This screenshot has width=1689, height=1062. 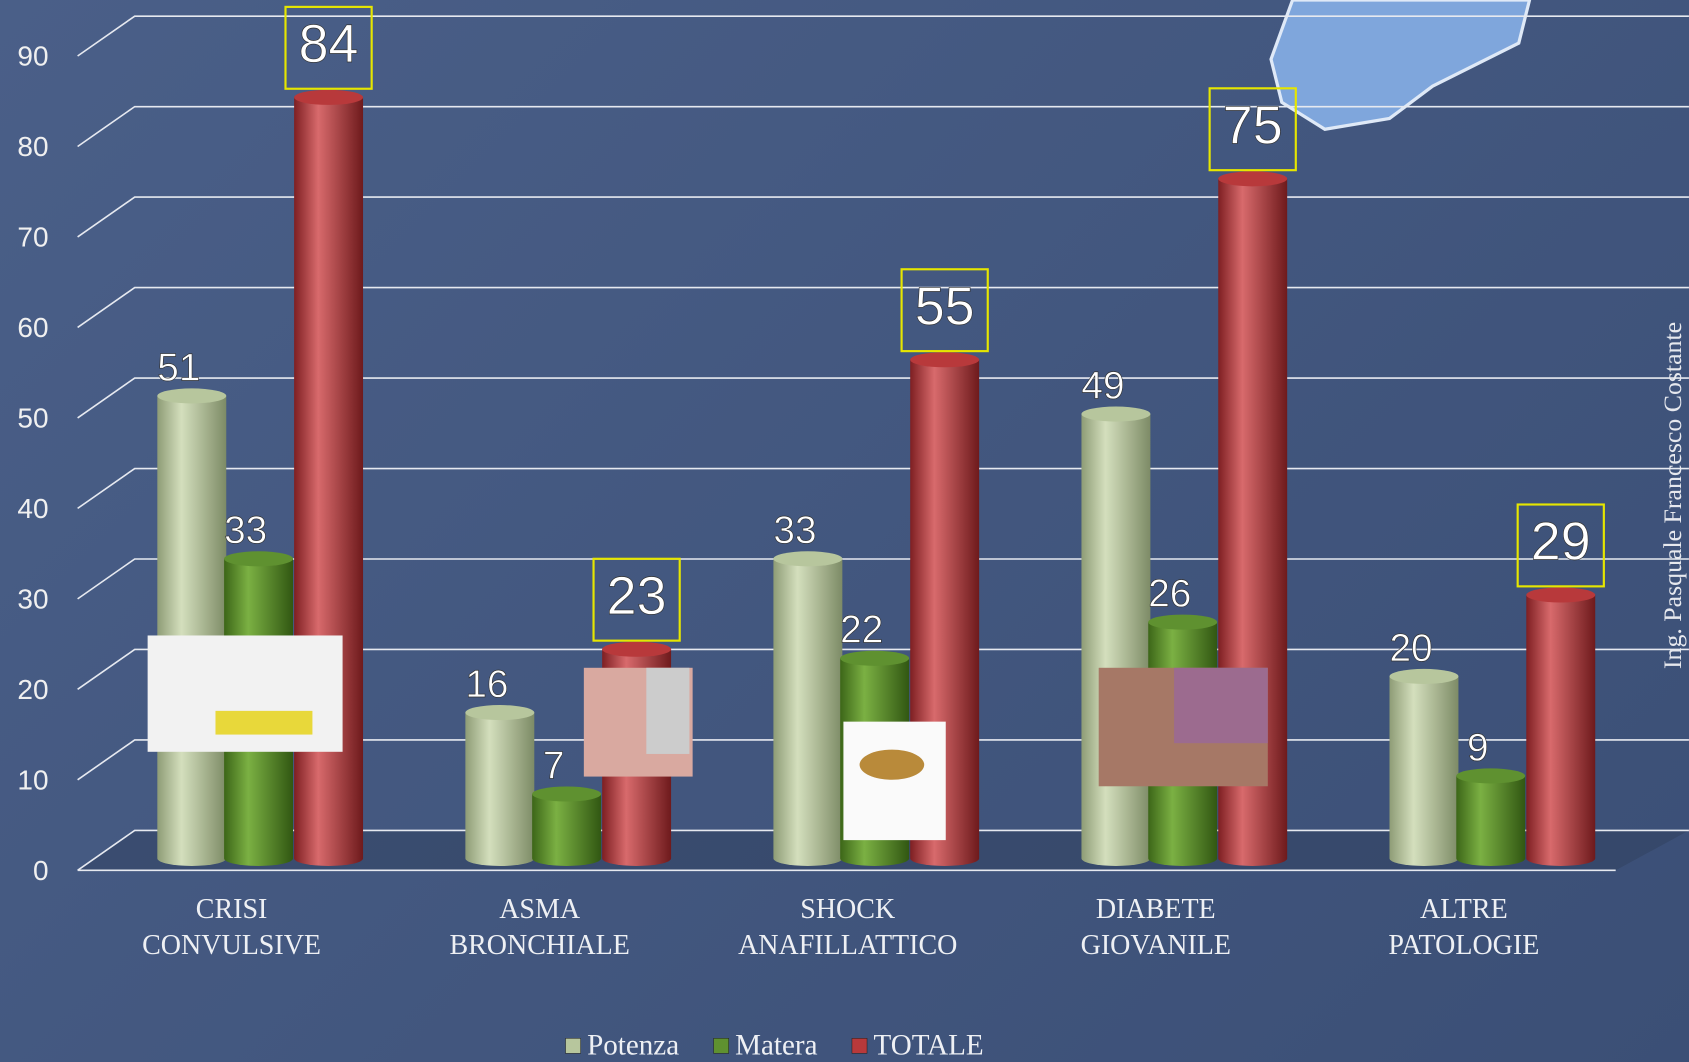 What do you see at coordinates (32, 508) in the screenshot?
I see `y-tick-label: 40` at bounding box center [32, 508].